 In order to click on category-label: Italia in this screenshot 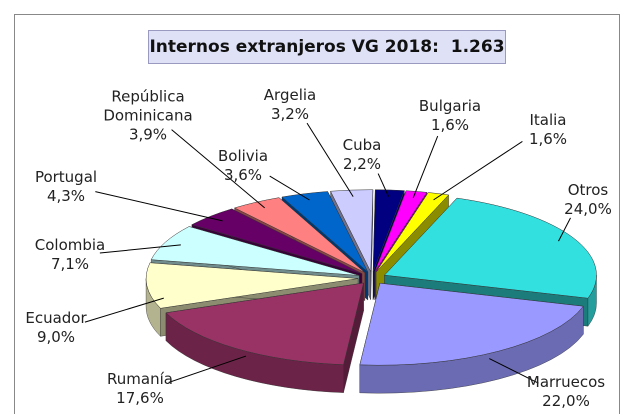, I will do `click(548, 120)`.